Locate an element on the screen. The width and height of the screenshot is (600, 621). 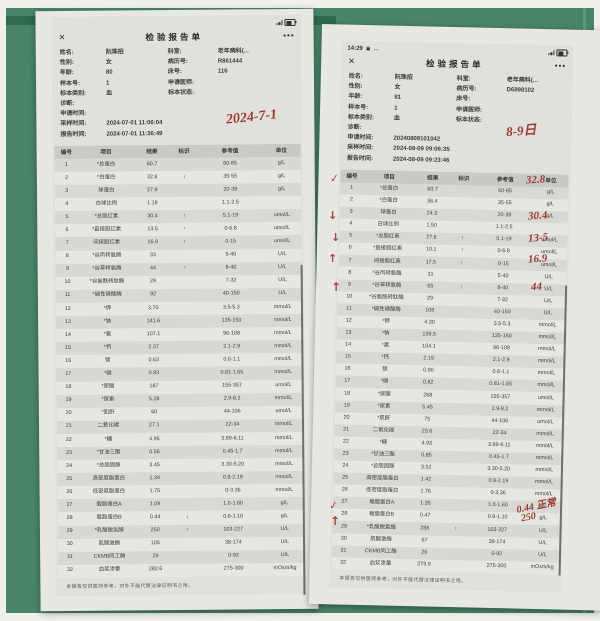
cell-res: 33 is located at coordinates (152, 255).